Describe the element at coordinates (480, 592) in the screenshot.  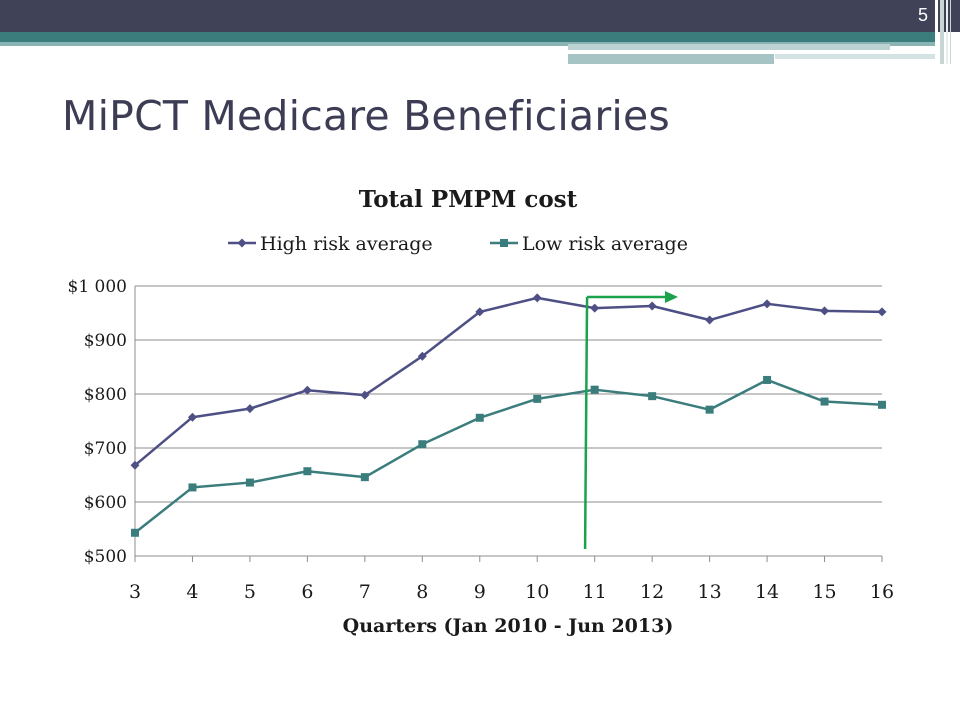
I see `x-tick-label: 9` at that location.